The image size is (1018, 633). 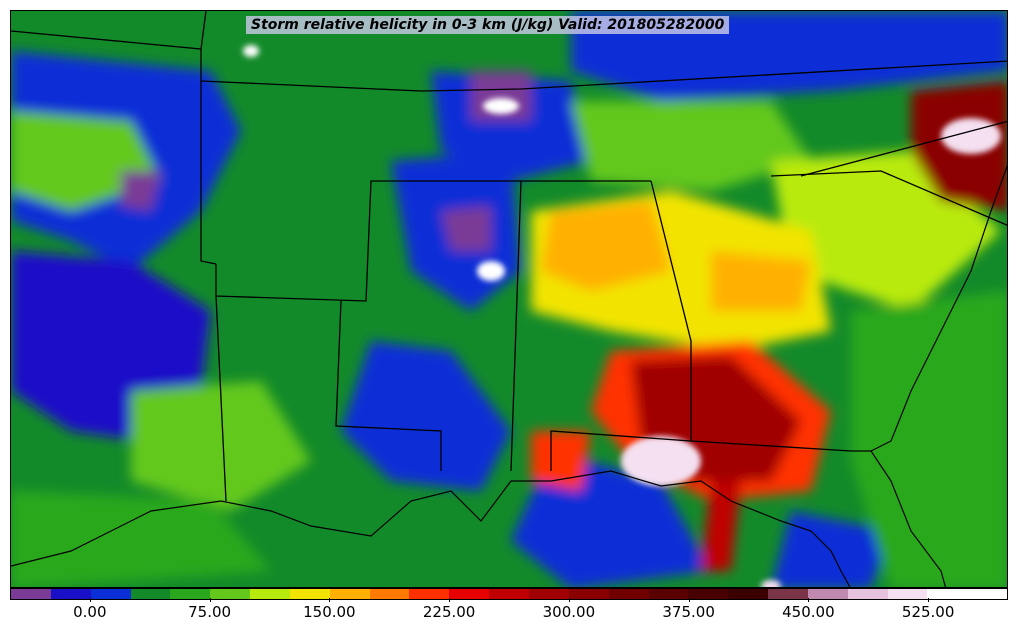 What do you see at coordinates (928, 612) in the screenshot?
I see `colorbar-tick-label: 525.00` at bounding box center [928, 612].